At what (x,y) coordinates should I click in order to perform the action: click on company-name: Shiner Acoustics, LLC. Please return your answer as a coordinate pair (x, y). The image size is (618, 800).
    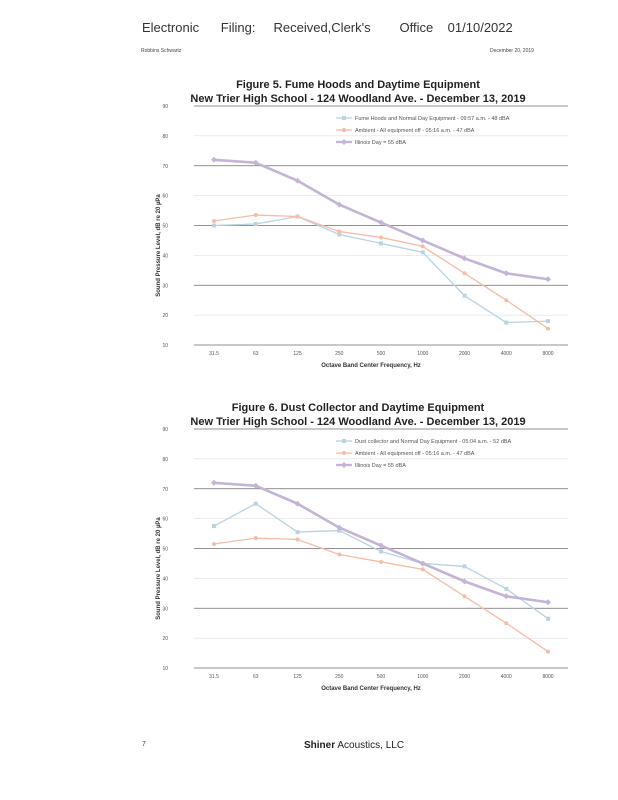
    Looking at the image, I should click on (354, 745).